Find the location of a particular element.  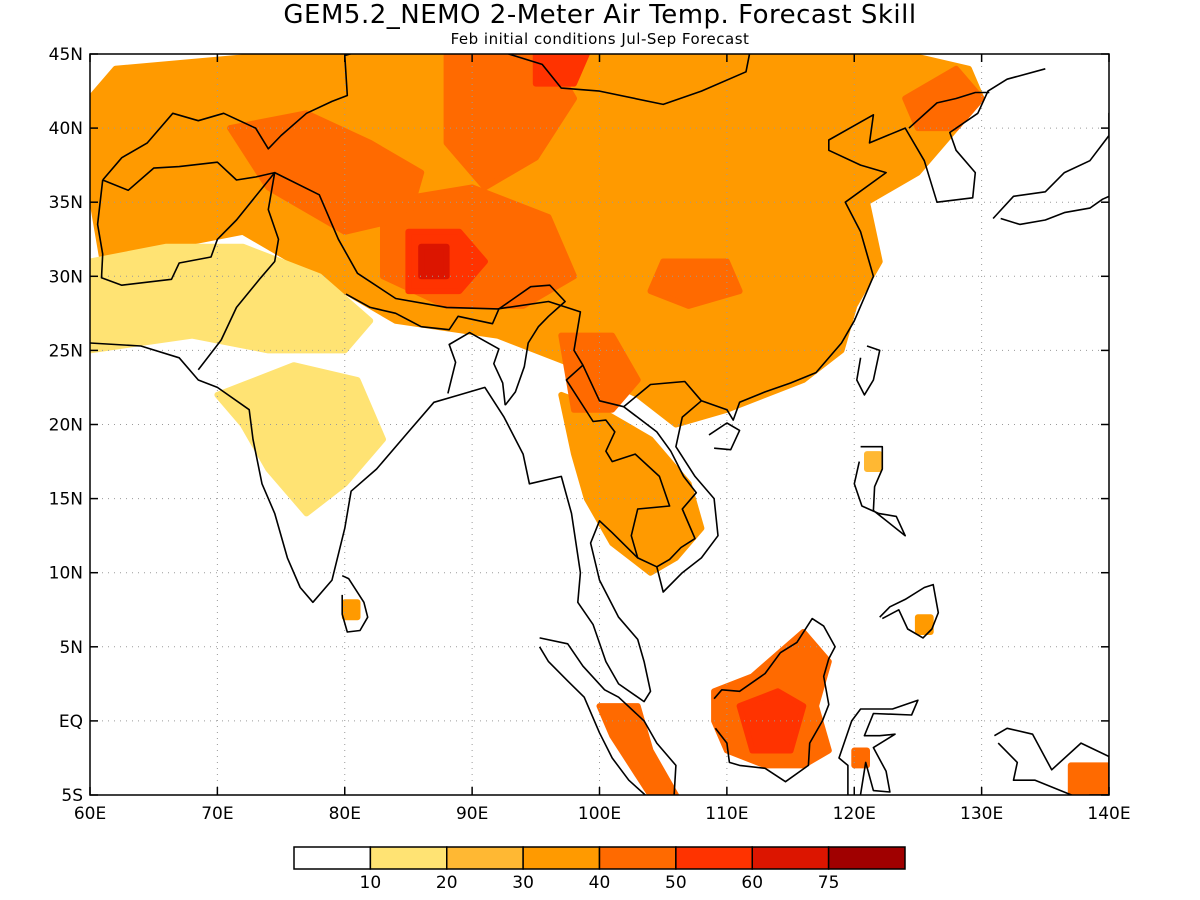

lat-tick-label: 15N is located at coordinates (66, 500).